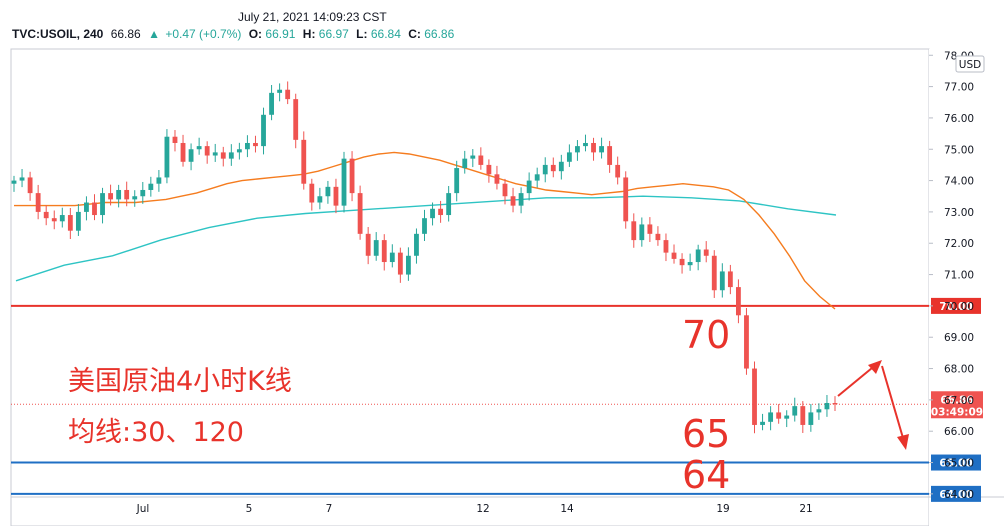 This screenshot has width=1004, height=526. I want to click on currency-badge, so click(970, 64).